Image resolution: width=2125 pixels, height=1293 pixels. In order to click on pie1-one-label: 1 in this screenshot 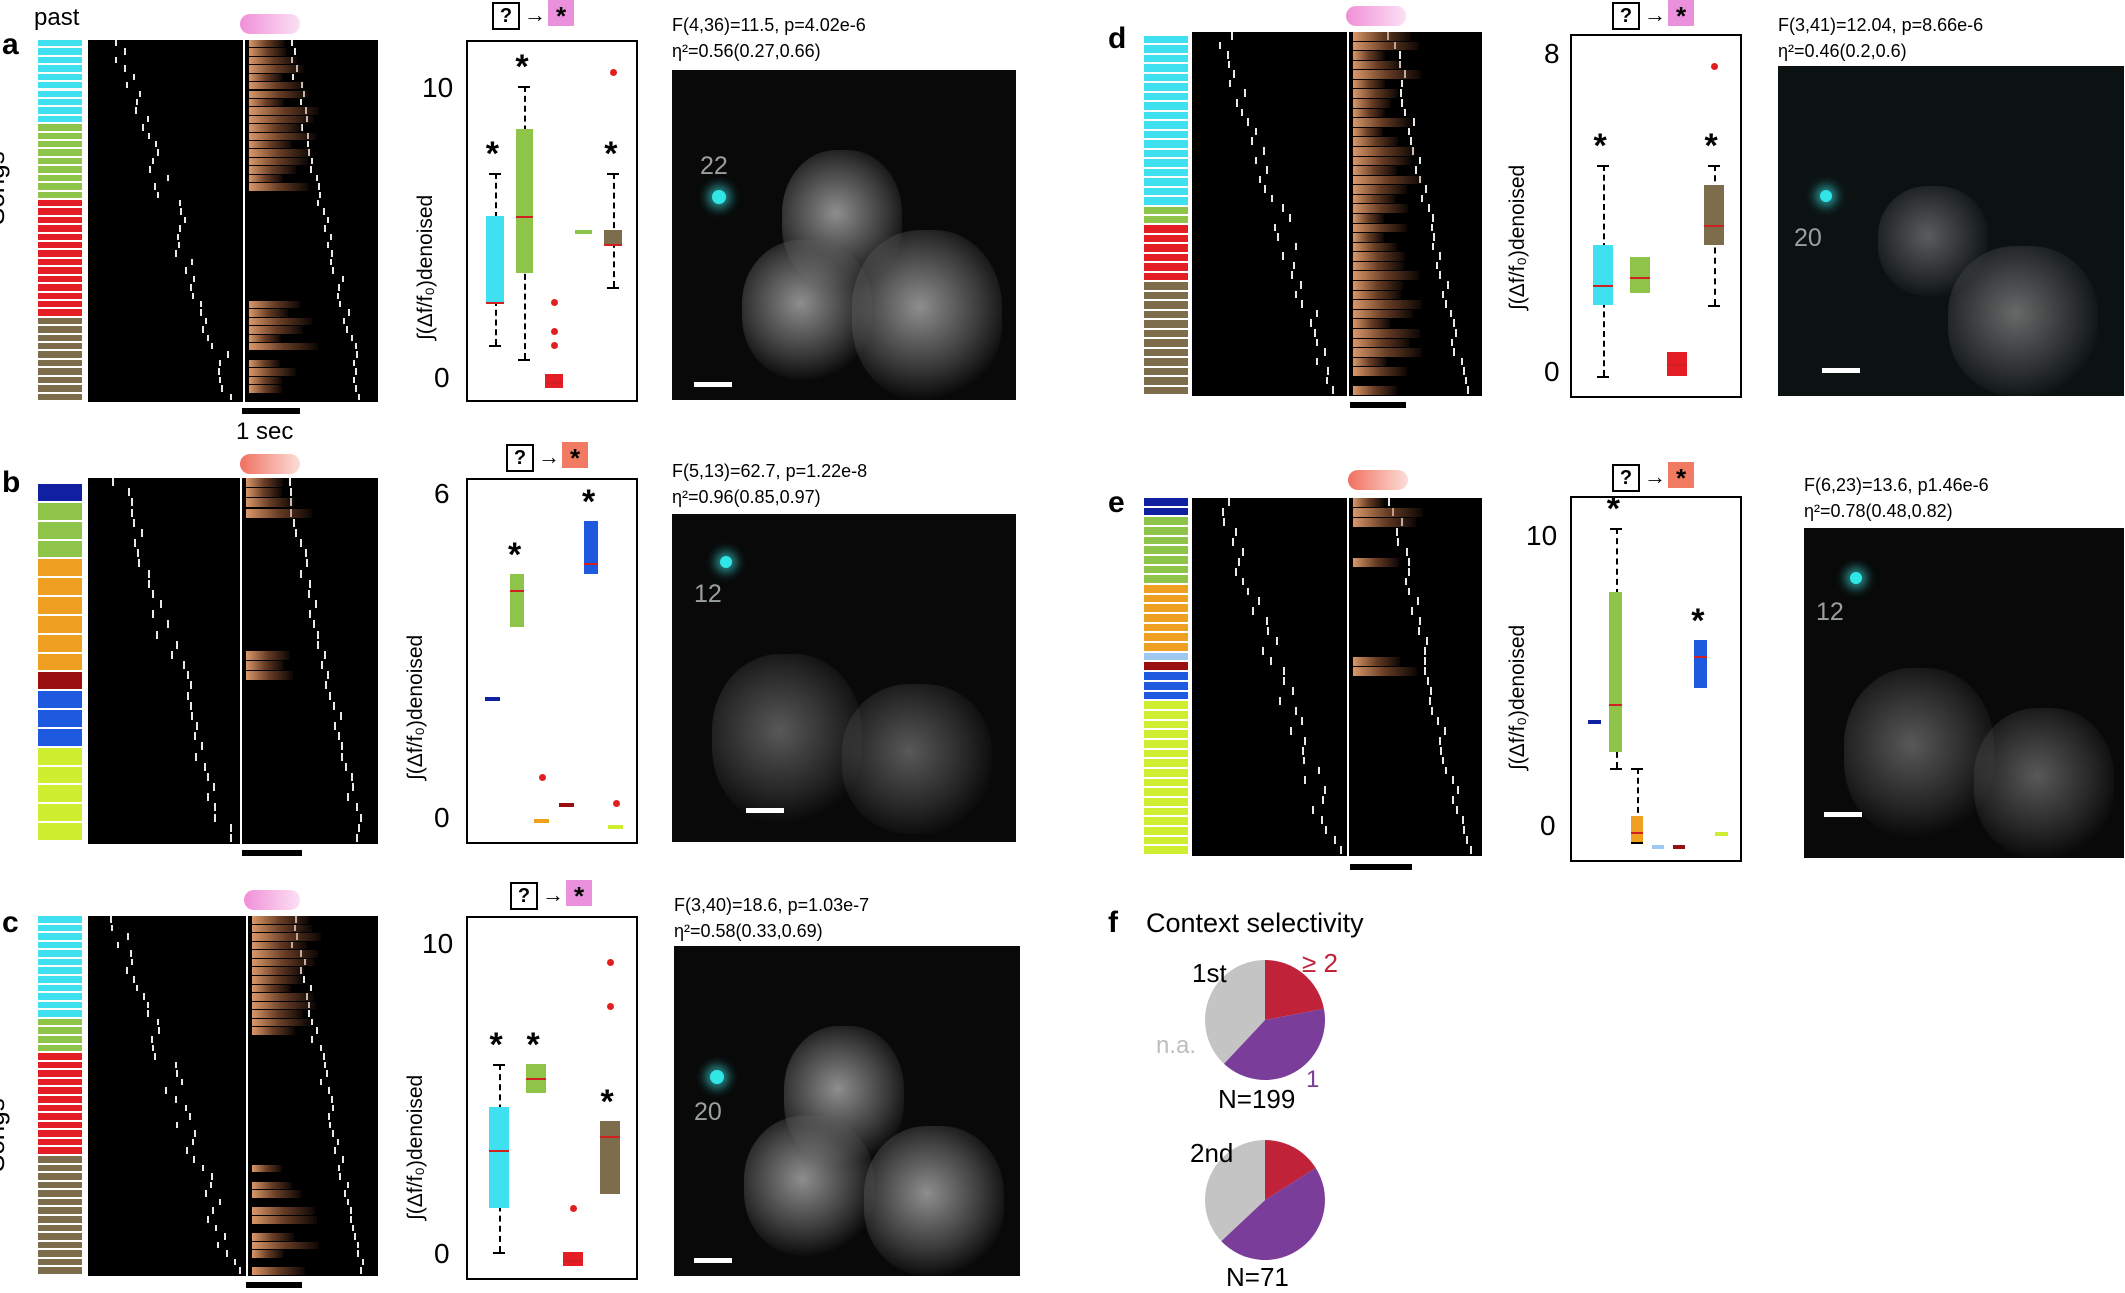, I will do `click(1313, 1079)`.